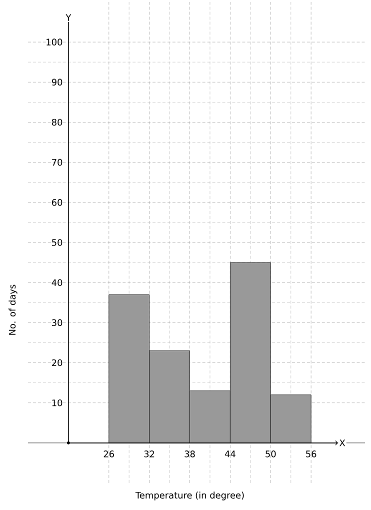 Image resolution: width=371 pixels, height=510 pixels. I want to click on y-axis-title: No. of days, so click(13, 309).